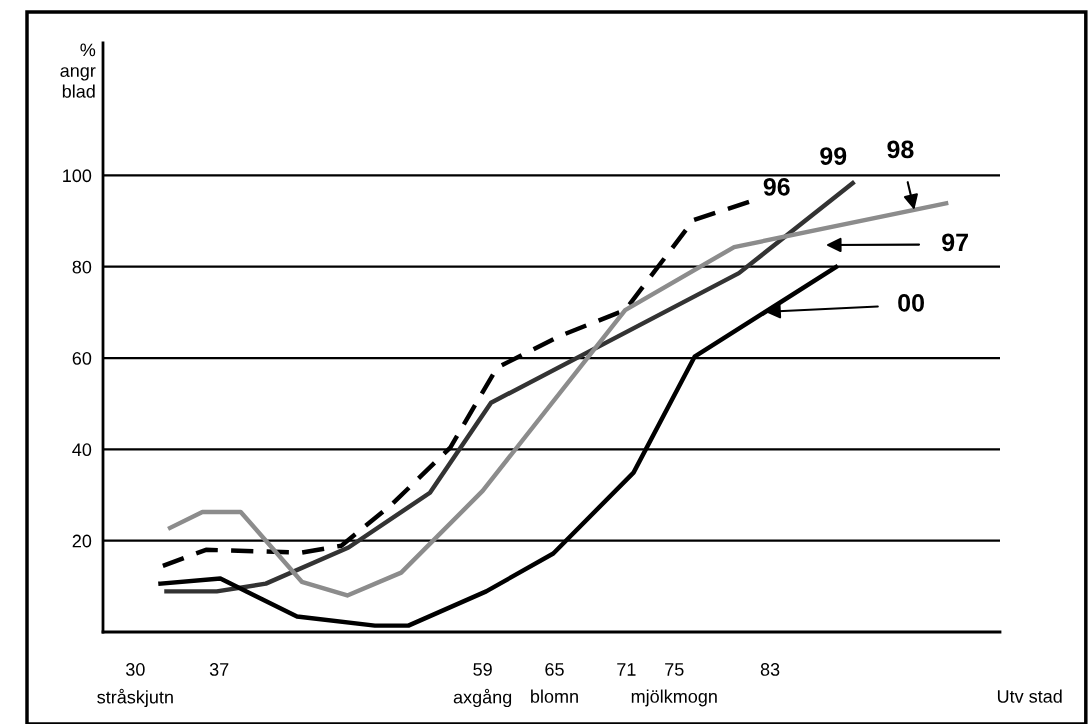 This screenshot has width=1088, height=724. I want to click on text: stråskjutn, so click(135, 698).